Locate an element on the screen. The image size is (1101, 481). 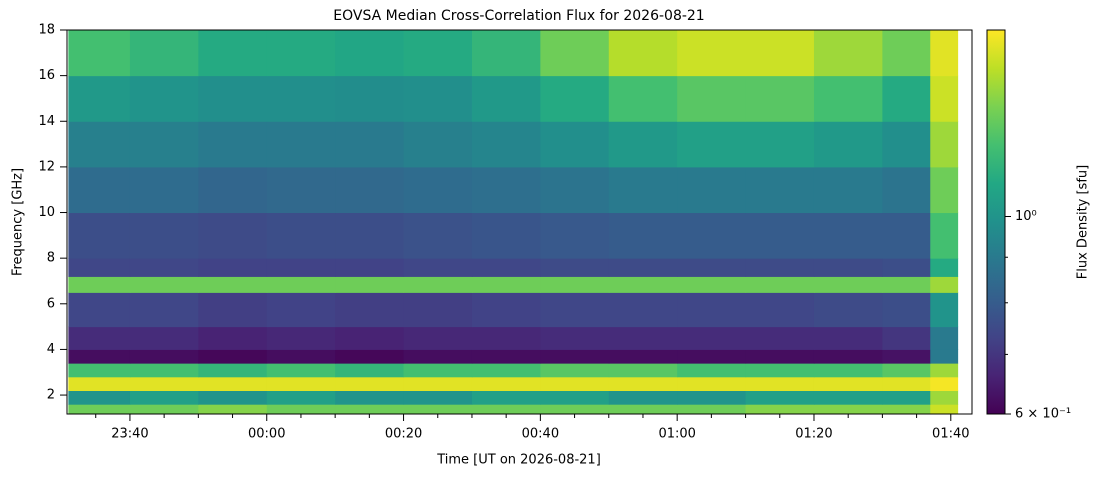
x-tick-label: 01:00 is located at coordinates (676, 434).